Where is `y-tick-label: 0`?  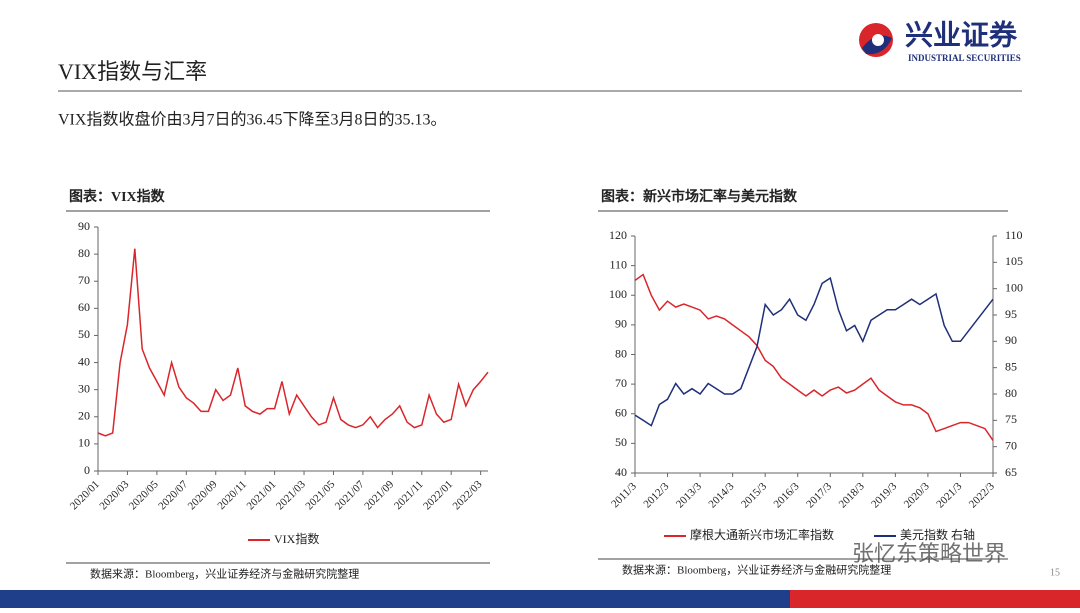
y-tick-label: 0 is located at coordinates (87, 470).